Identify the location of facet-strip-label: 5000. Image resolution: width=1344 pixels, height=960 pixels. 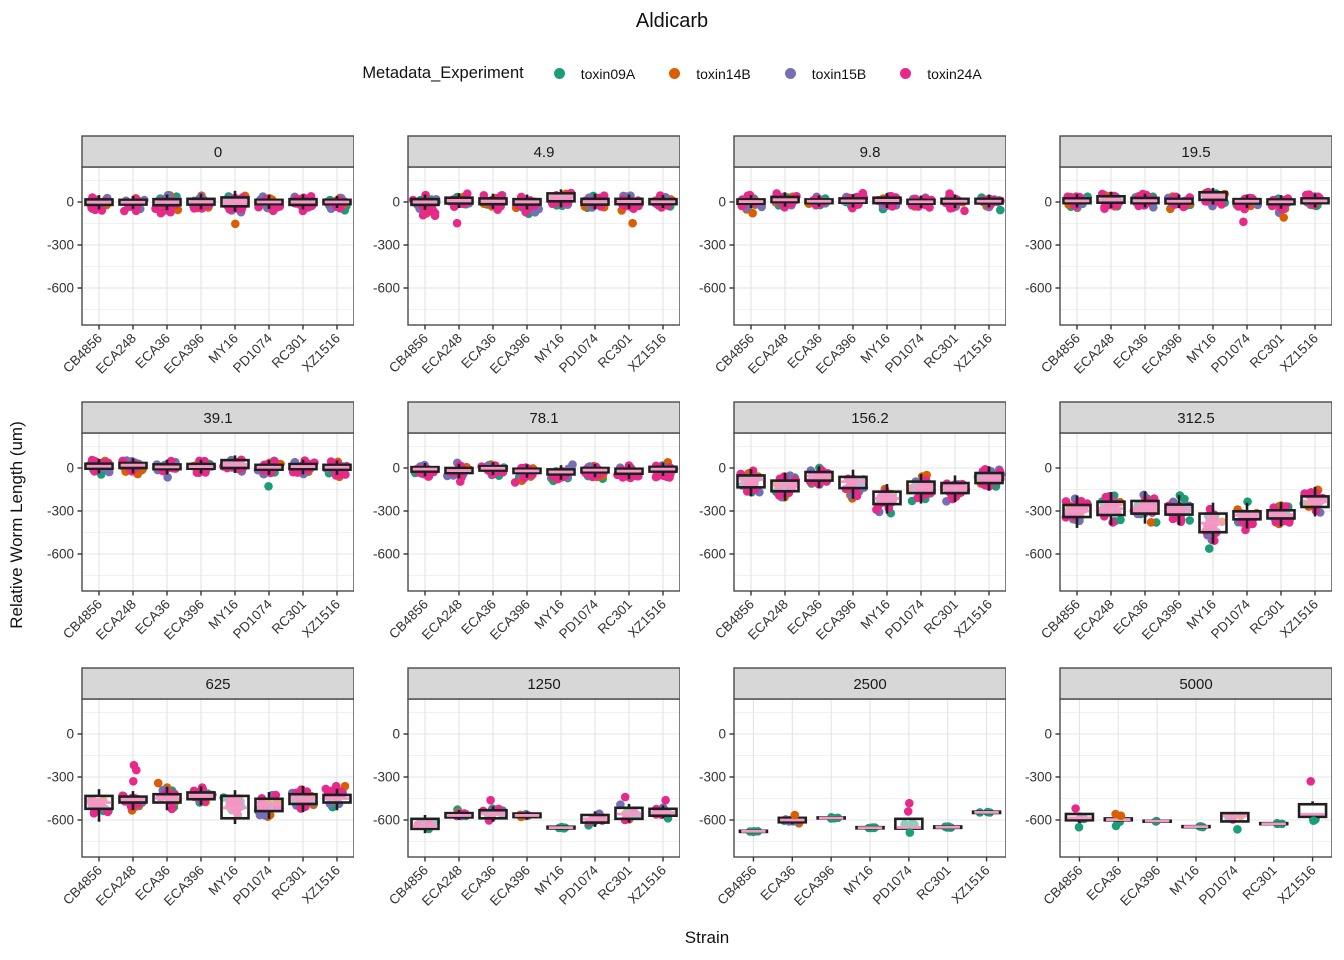
(1195, 684).